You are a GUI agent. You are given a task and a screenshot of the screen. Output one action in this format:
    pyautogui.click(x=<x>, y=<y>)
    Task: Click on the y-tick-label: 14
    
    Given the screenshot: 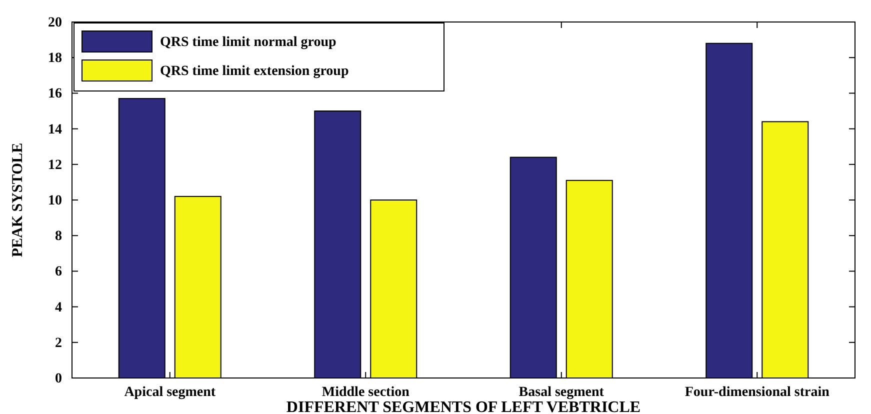 What is the action you would take?
    pyautogui.click(x=55, y=130)
    